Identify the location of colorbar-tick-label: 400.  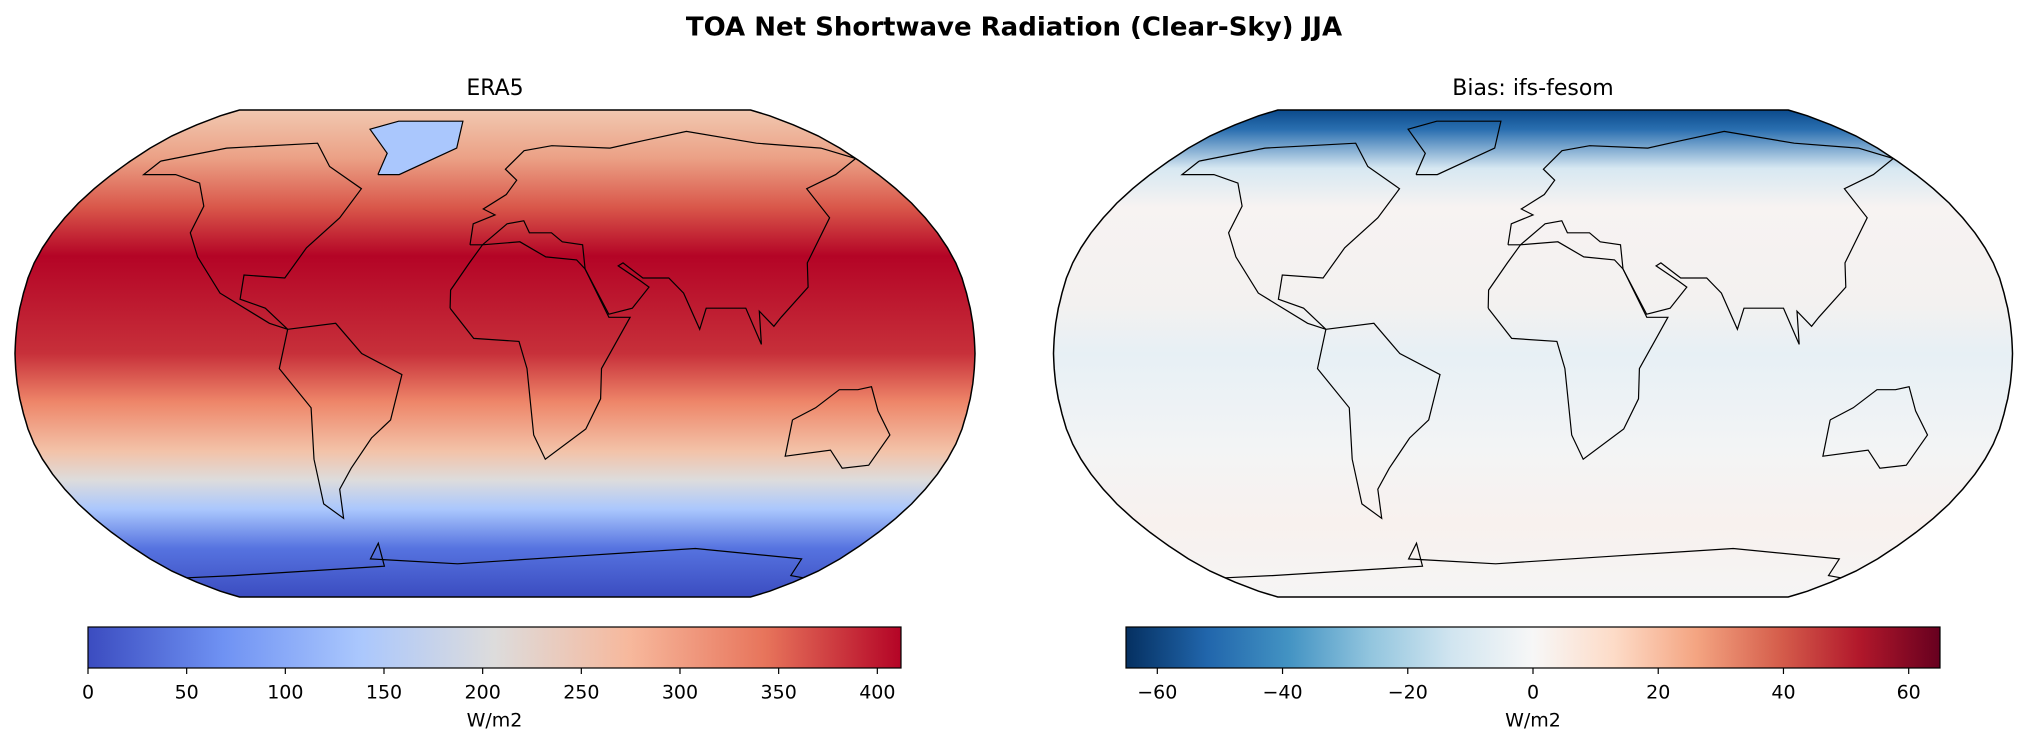
(877, 693).